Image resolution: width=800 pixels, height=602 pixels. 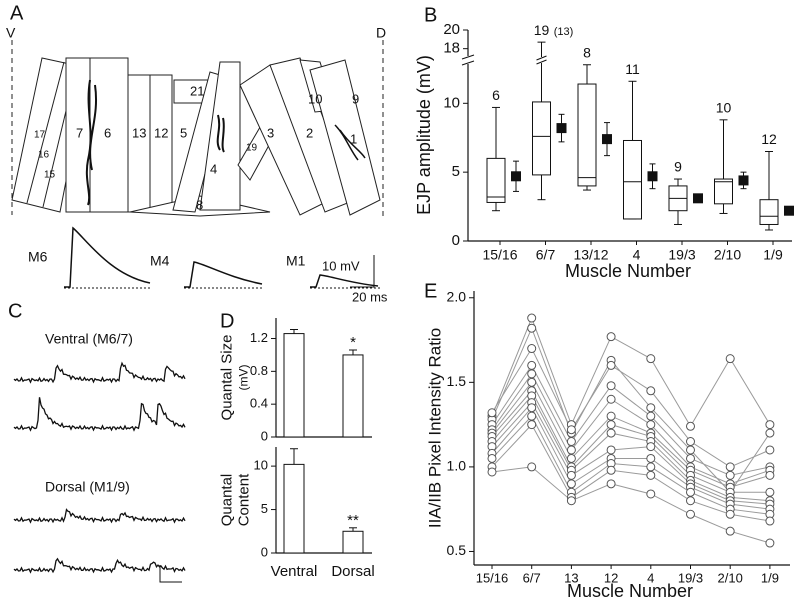 I want to click on trace-label: M4, so click(x=160, y=261).